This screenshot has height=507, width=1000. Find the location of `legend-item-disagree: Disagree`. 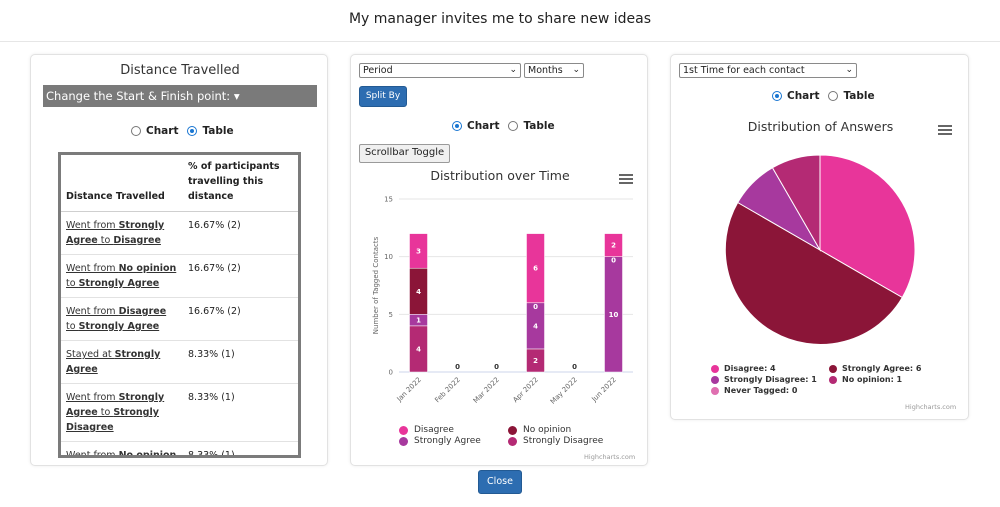

legend-item-disagree: Disagree is located at coordinates (426, 430).